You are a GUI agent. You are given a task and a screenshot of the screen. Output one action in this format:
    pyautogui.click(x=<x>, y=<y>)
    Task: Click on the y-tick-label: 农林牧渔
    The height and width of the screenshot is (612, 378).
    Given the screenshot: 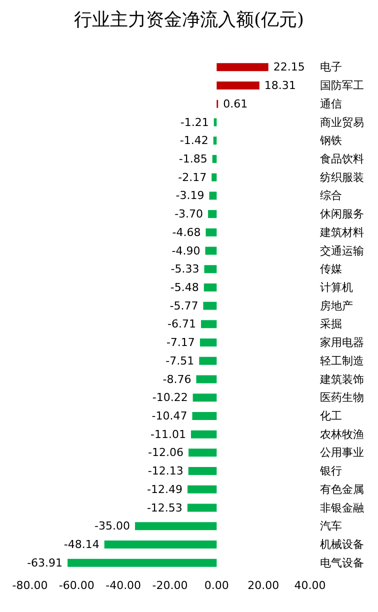 What is the action you would take?
    pyautogui.click(x=342, y=434)
    